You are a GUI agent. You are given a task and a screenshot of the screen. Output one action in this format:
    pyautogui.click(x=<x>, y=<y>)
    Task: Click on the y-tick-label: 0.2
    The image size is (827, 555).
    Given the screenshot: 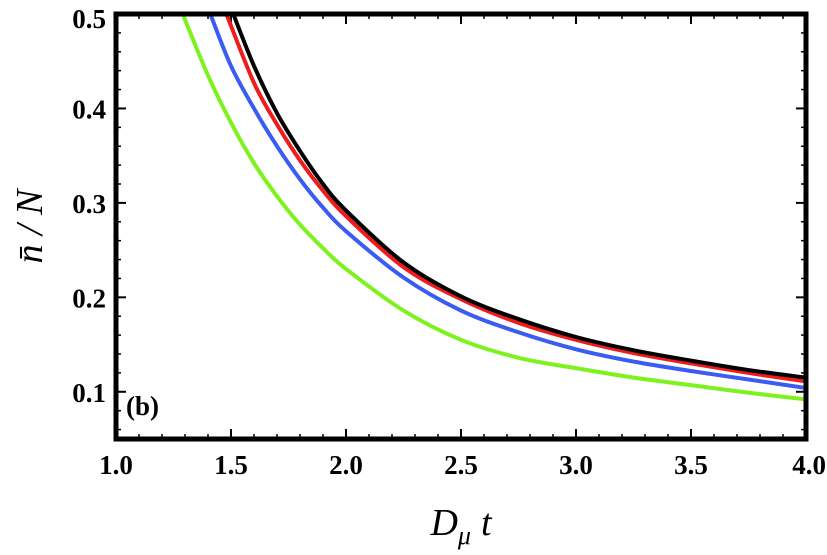 What is the action you would take?
    pyautogui.click(x=89, y=298)
    